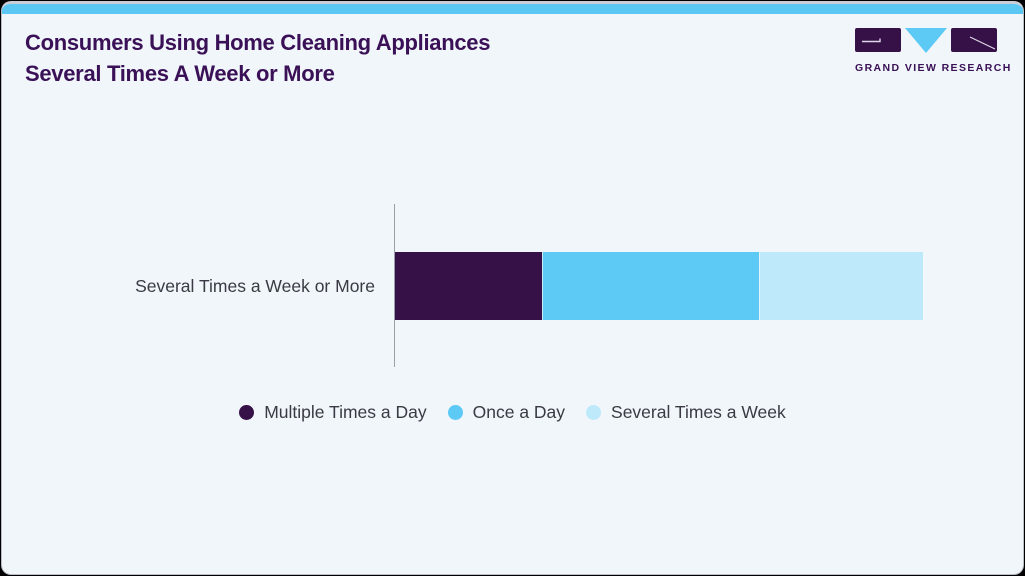  I want to click on legend-item-once-a-day: Once a Day, so click(506, 412).